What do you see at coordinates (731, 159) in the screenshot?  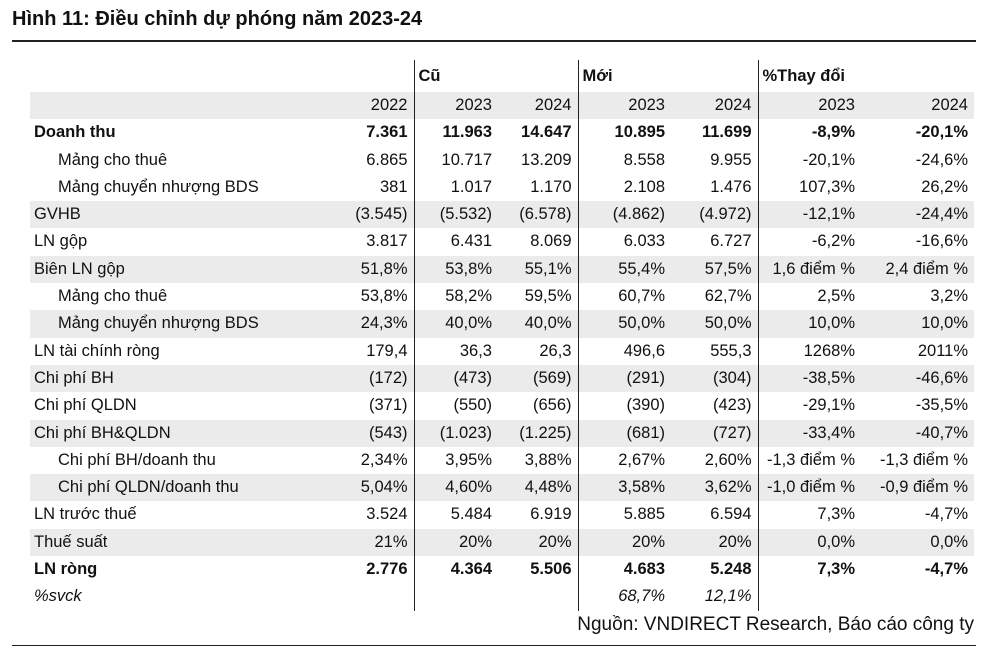 I see `value-cell: 9.955` at bounding box center [731, 159].